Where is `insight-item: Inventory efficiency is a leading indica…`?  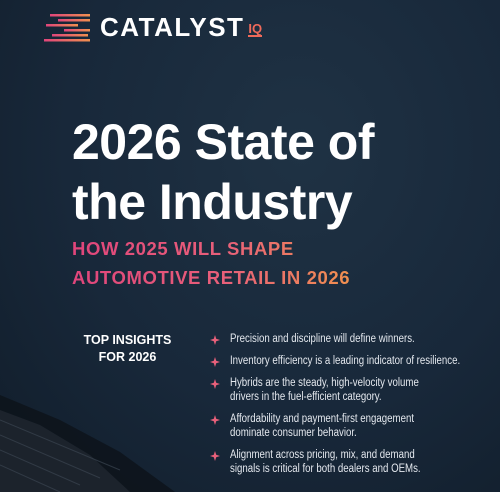 insight-item: Inventory efficiency is a leading indica… is located at coordinates (355, 361).